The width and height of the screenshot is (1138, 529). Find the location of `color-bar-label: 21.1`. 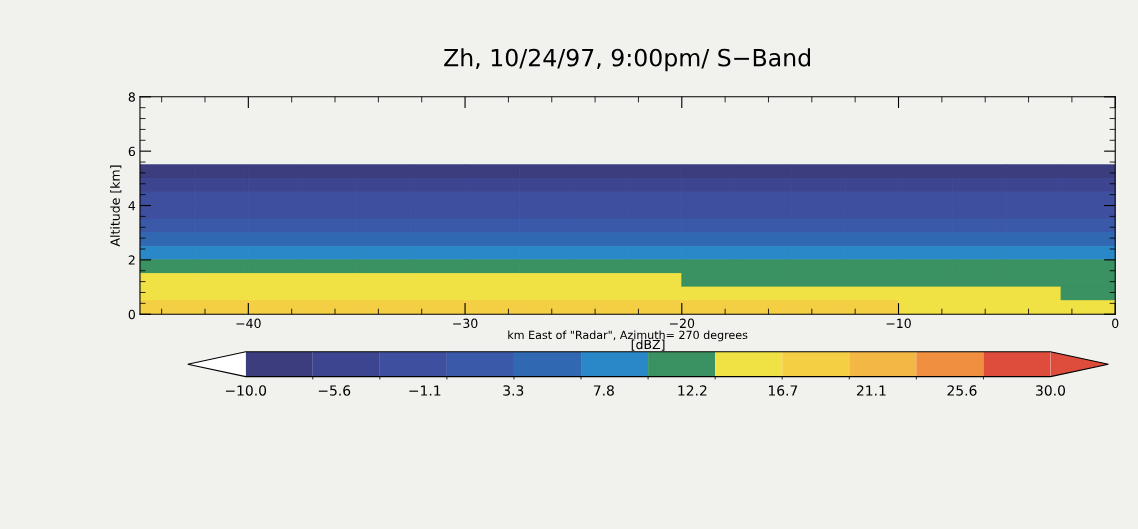

color-bar-label: 21.1 is located at coordinates (871, 390).